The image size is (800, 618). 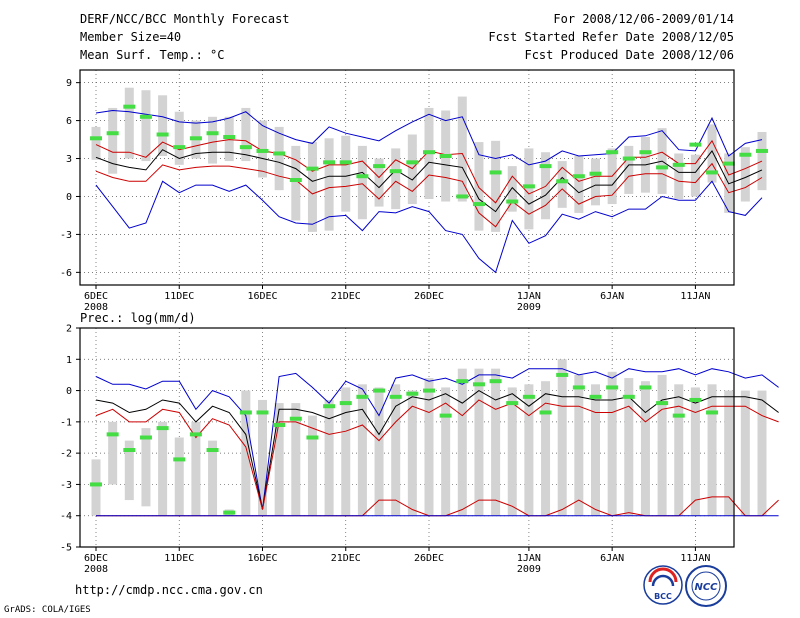 What do you see at coordinates (262, 296) in the screenshot?
I see `temp-x-tick-label: 16DEC` at bounding box center [262, 296].